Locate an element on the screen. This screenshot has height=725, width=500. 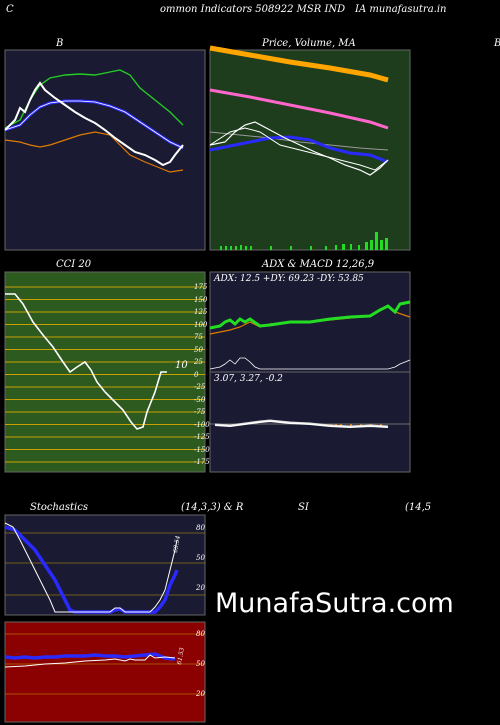
rsi-white-line is located at coordinates (90, 661).